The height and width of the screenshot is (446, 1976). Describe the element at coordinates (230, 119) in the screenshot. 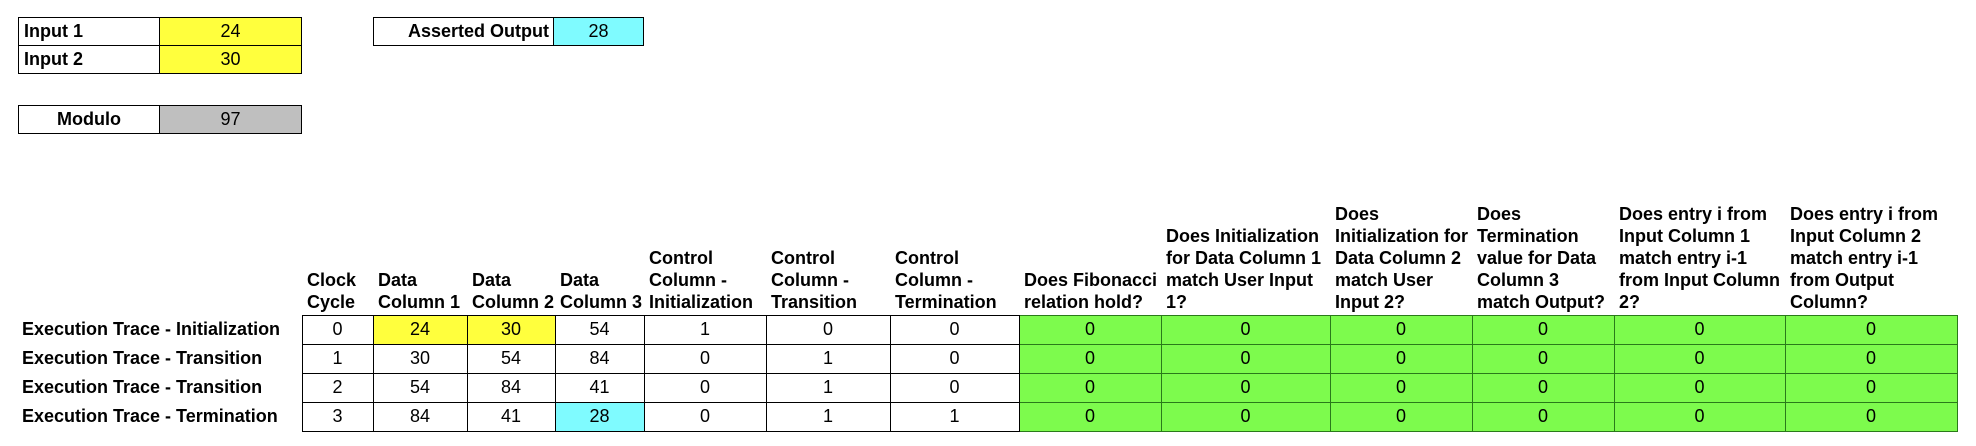

I see `modulo-value: 97` at that location.